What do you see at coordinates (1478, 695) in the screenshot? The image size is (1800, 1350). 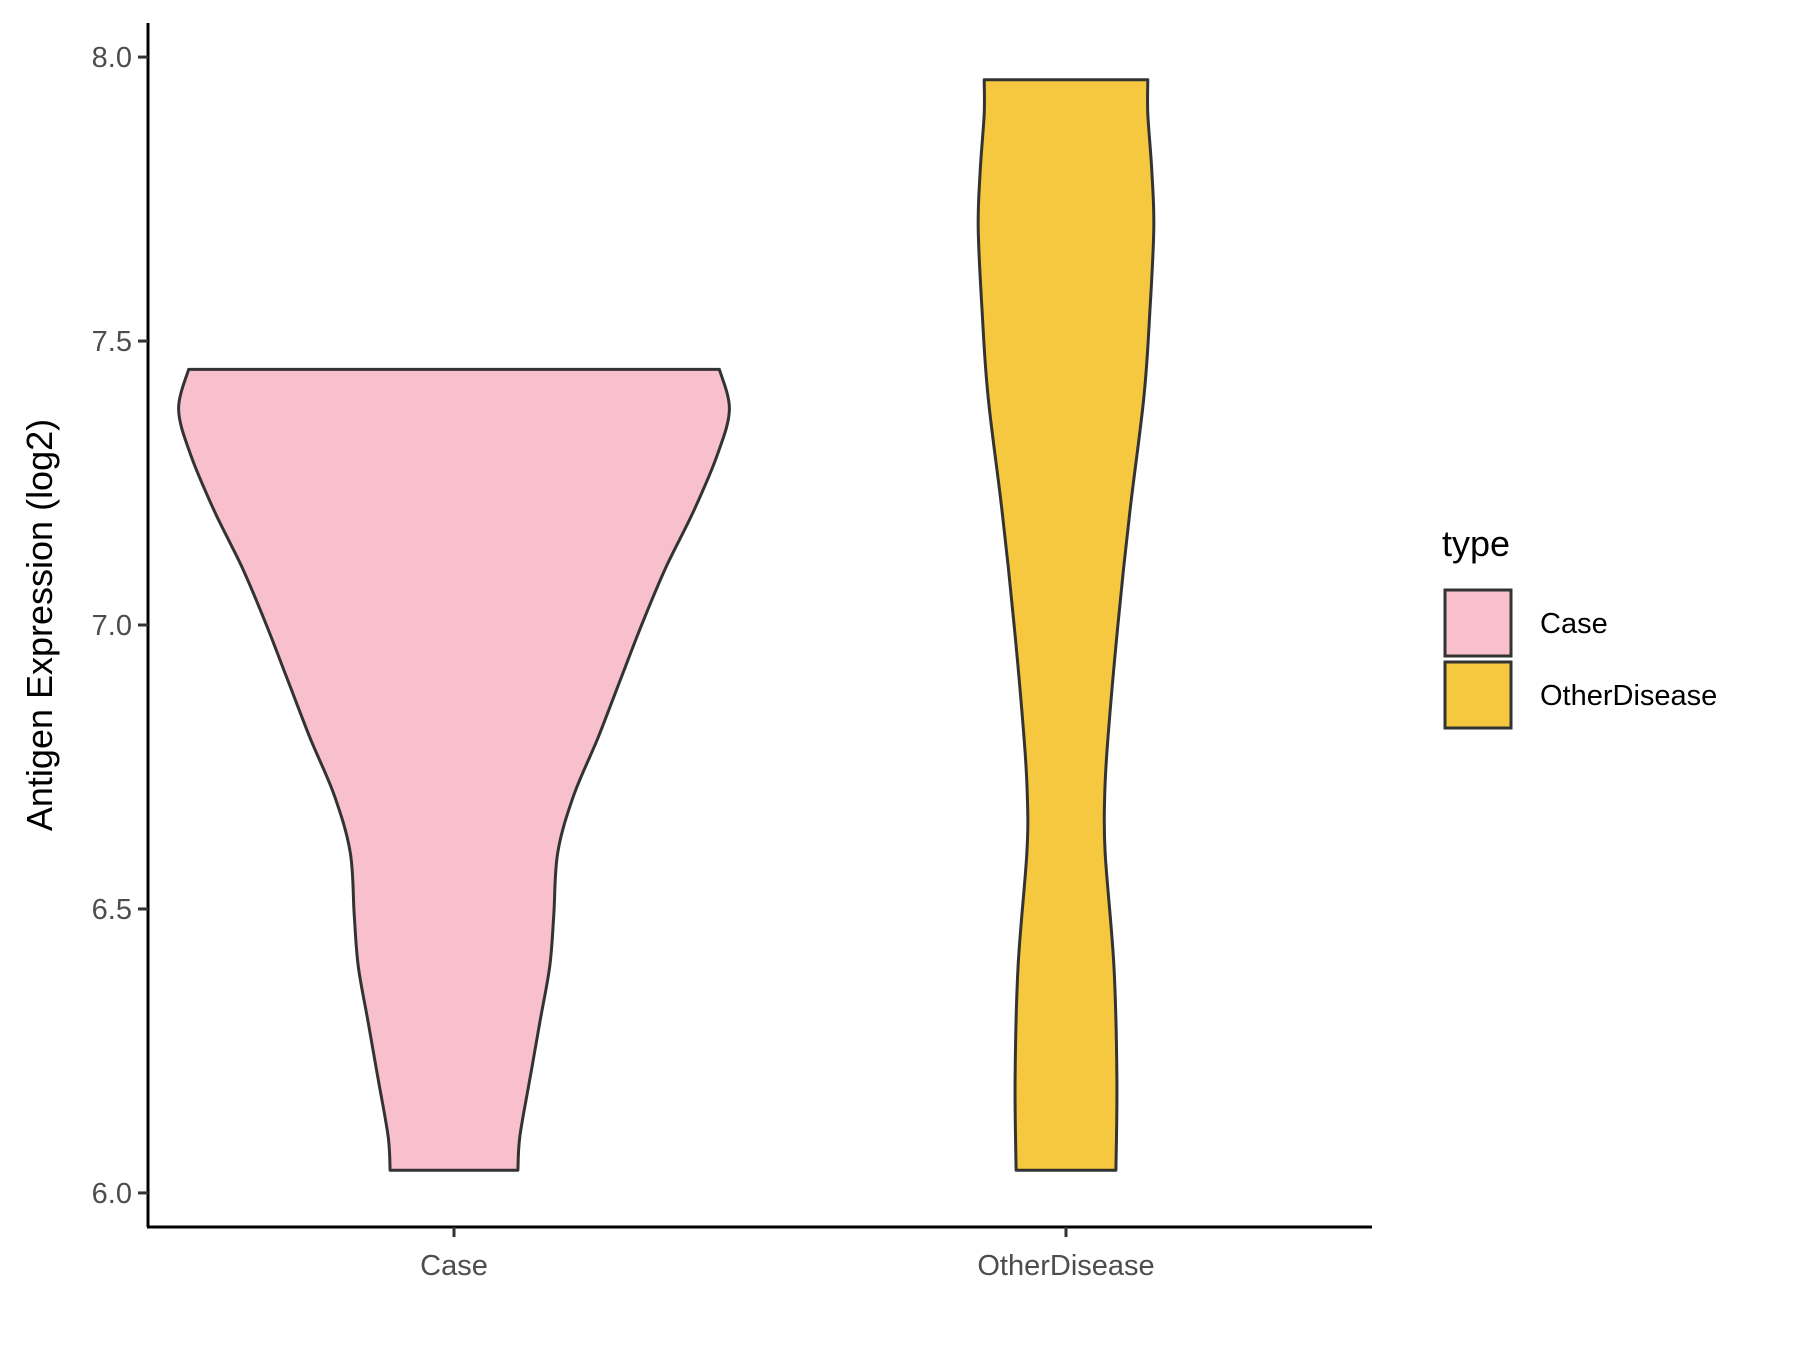 I see `legend-key-otherdisease` at bounding box center [1478, 695].